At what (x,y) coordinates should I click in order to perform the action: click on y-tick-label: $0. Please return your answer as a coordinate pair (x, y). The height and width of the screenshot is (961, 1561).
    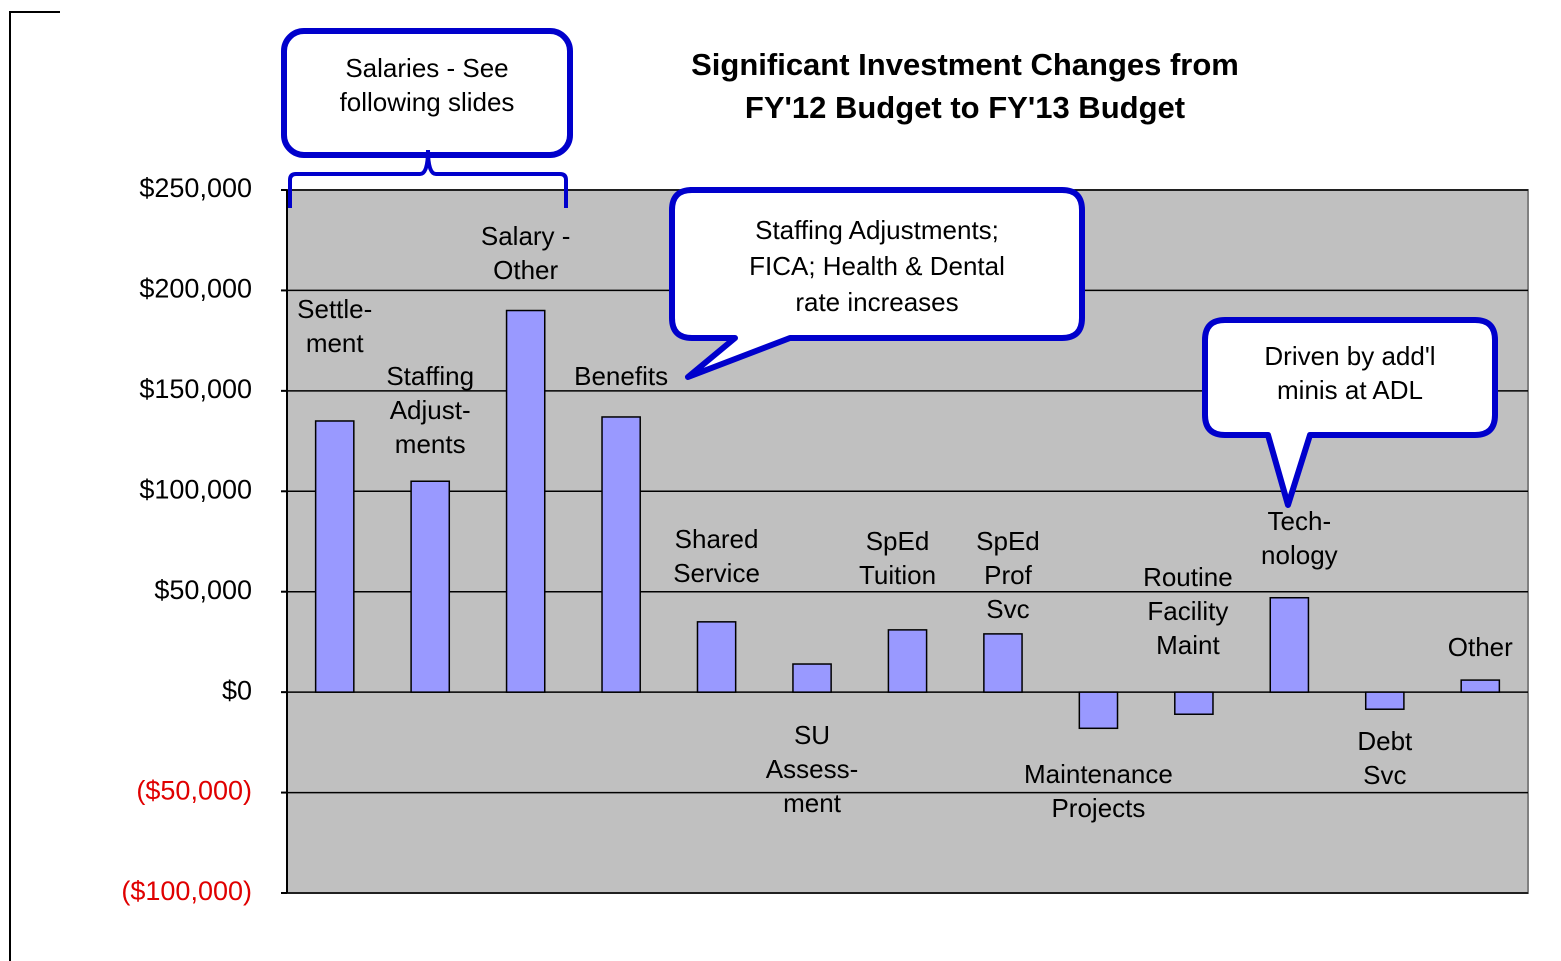
    Looking at the image, I should click on (237, 690).